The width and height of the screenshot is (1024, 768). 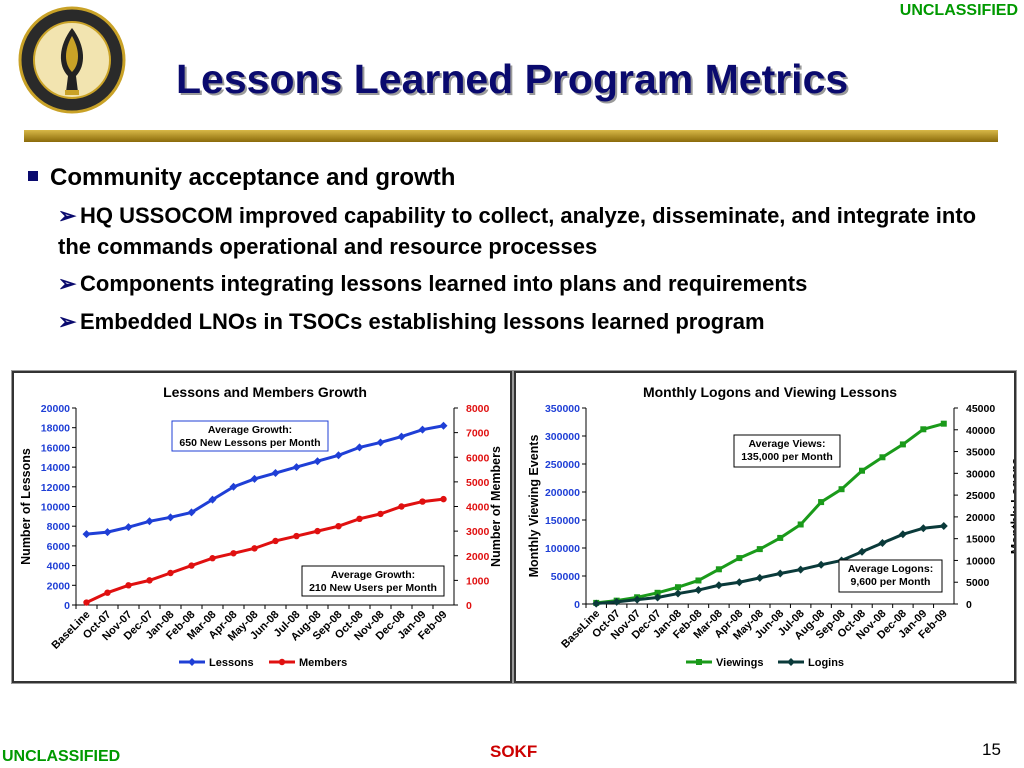 What do you see at coordinates (478, 581) in the screenshot?
I see `y-tick-label-right: 1000` at bounding box center [478, 581].